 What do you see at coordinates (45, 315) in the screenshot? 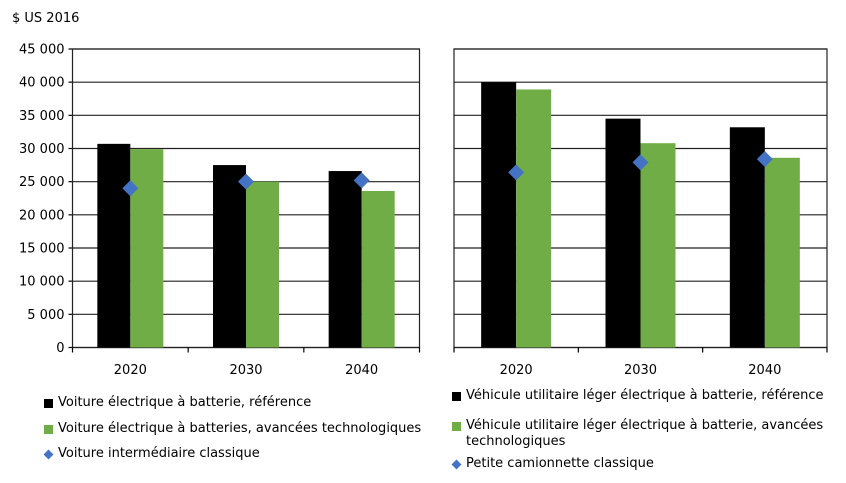
I see `y-tick-label: 5 000` at bounding box center [45, 315].